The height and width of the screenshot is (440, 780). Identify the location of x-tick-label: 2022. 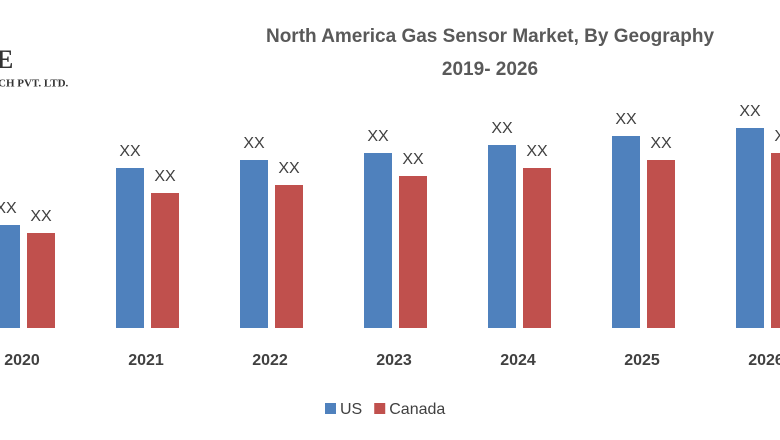
(270, 360).